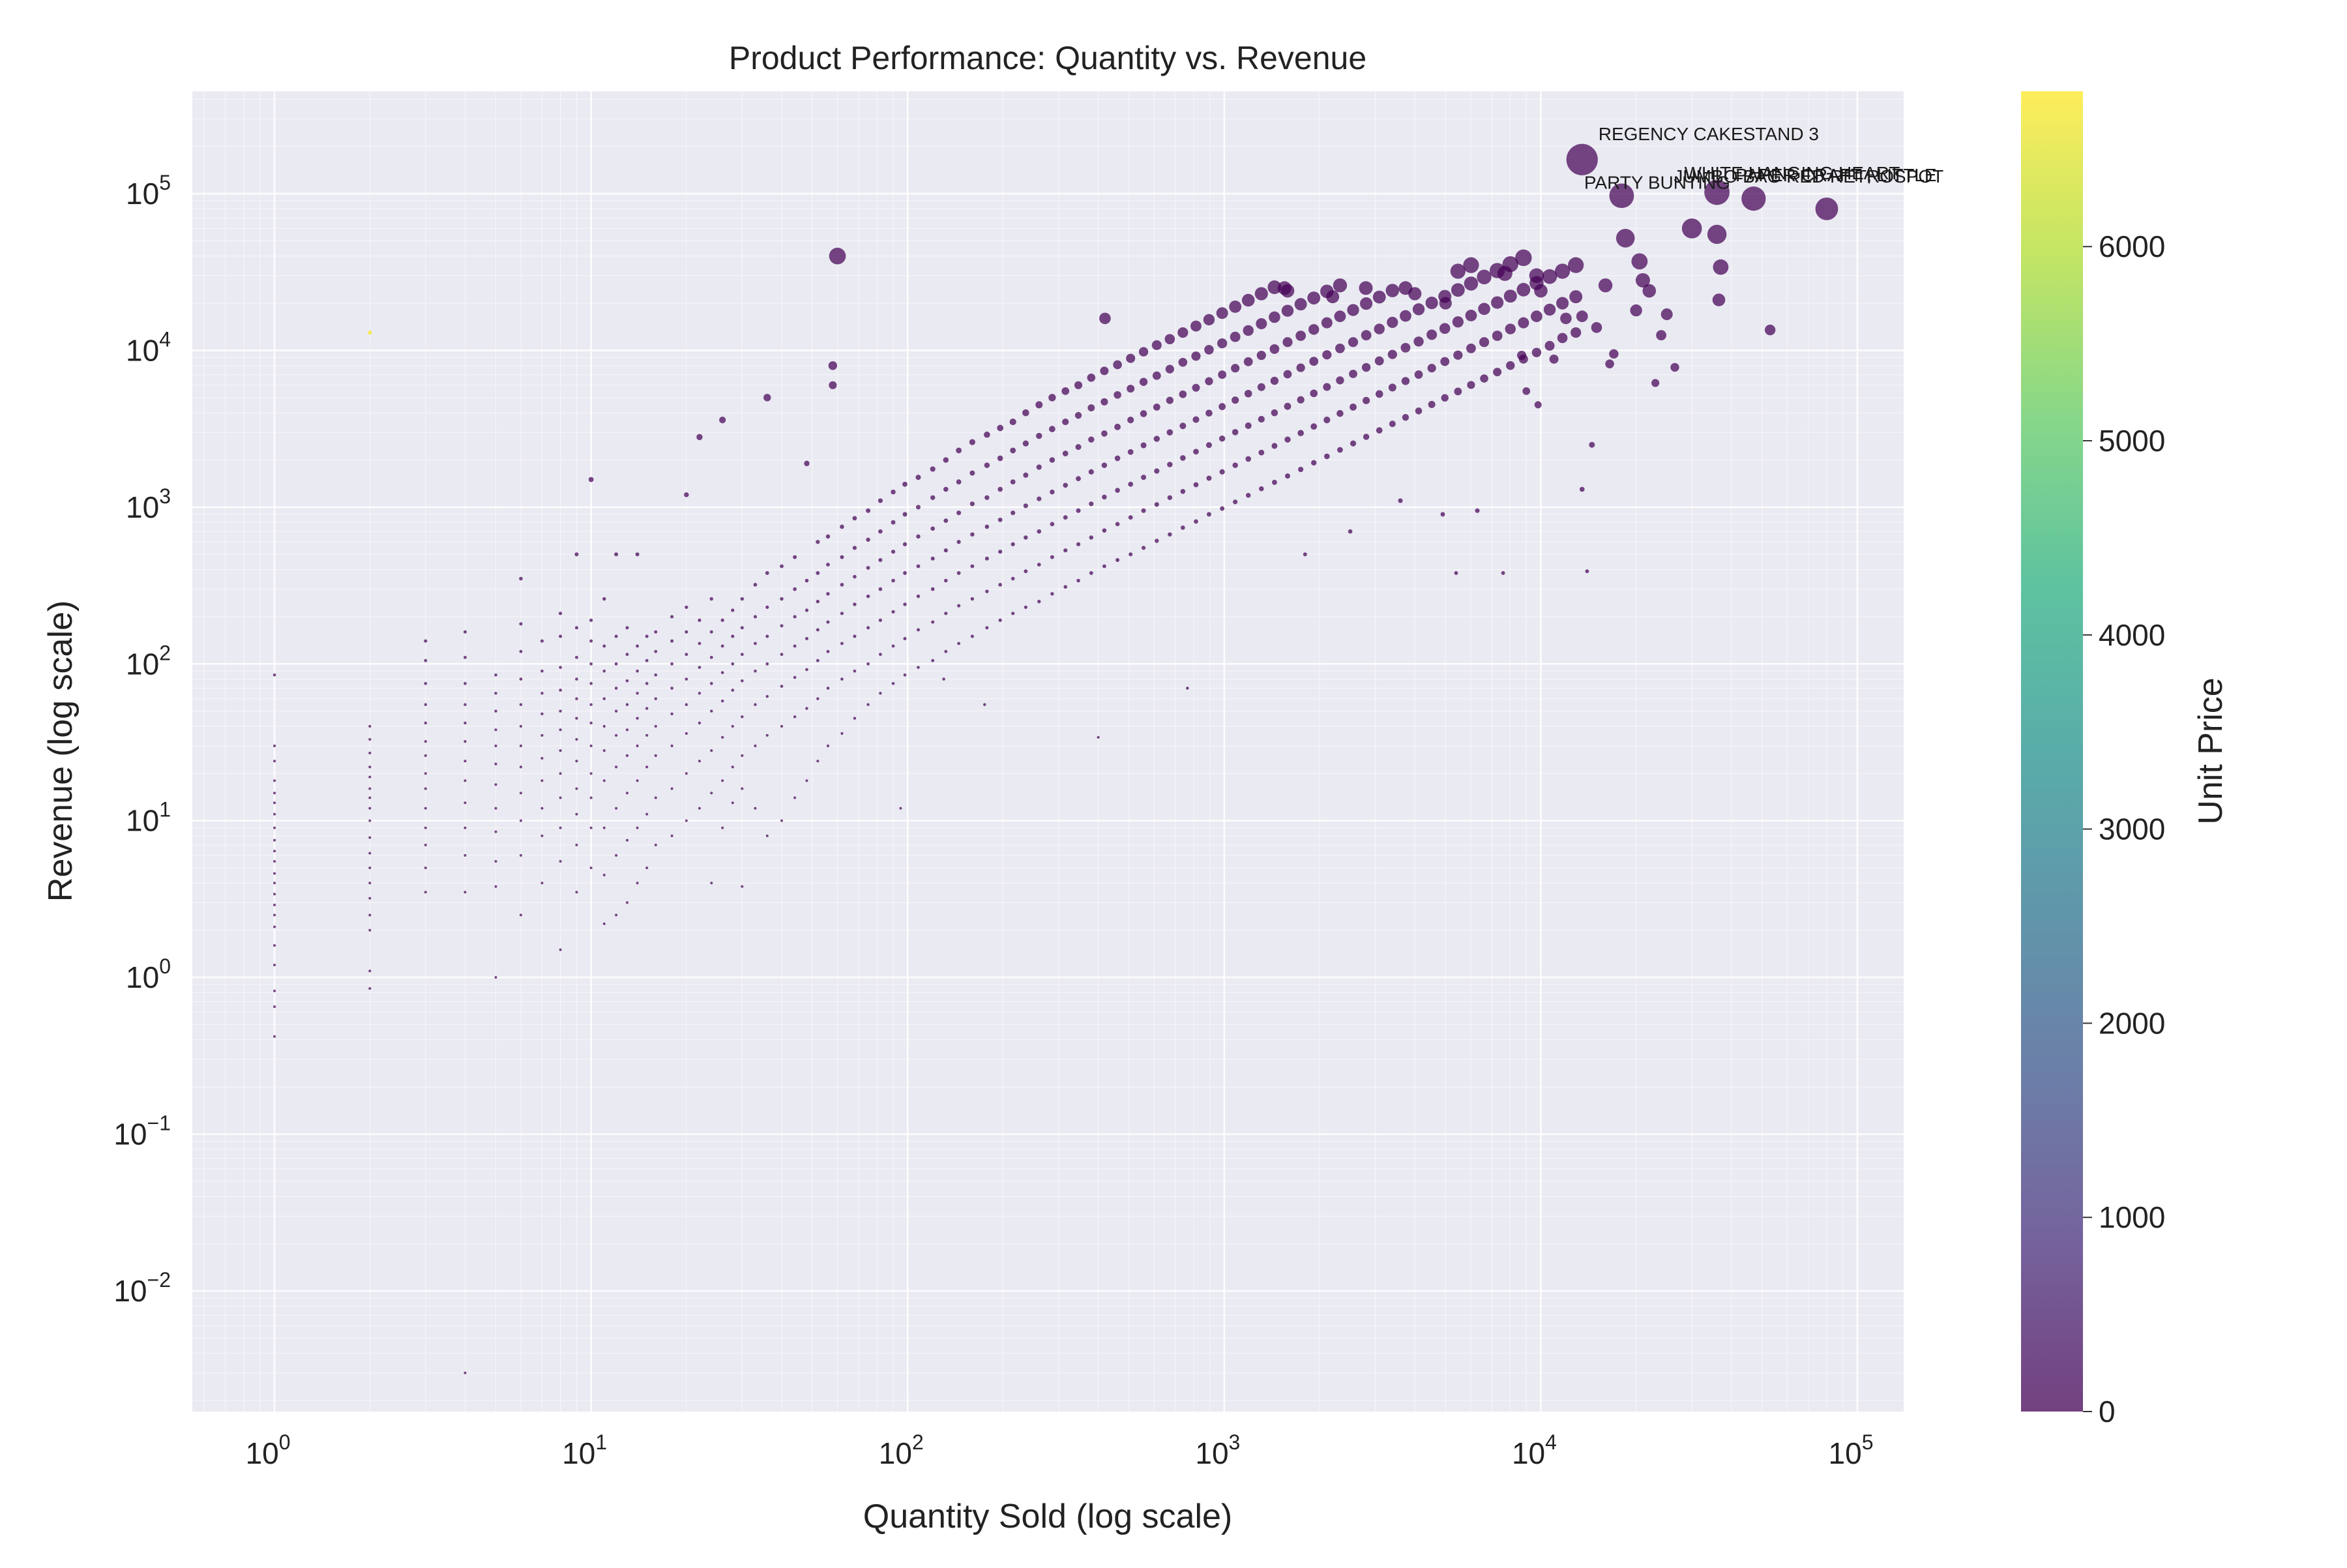 The width and height of the screenshot is (2347, 1568). Describe the element at coordinates (1792, 173) in the screenshot. I see `annotation-label: WHITE HANGING HEART` at that location.